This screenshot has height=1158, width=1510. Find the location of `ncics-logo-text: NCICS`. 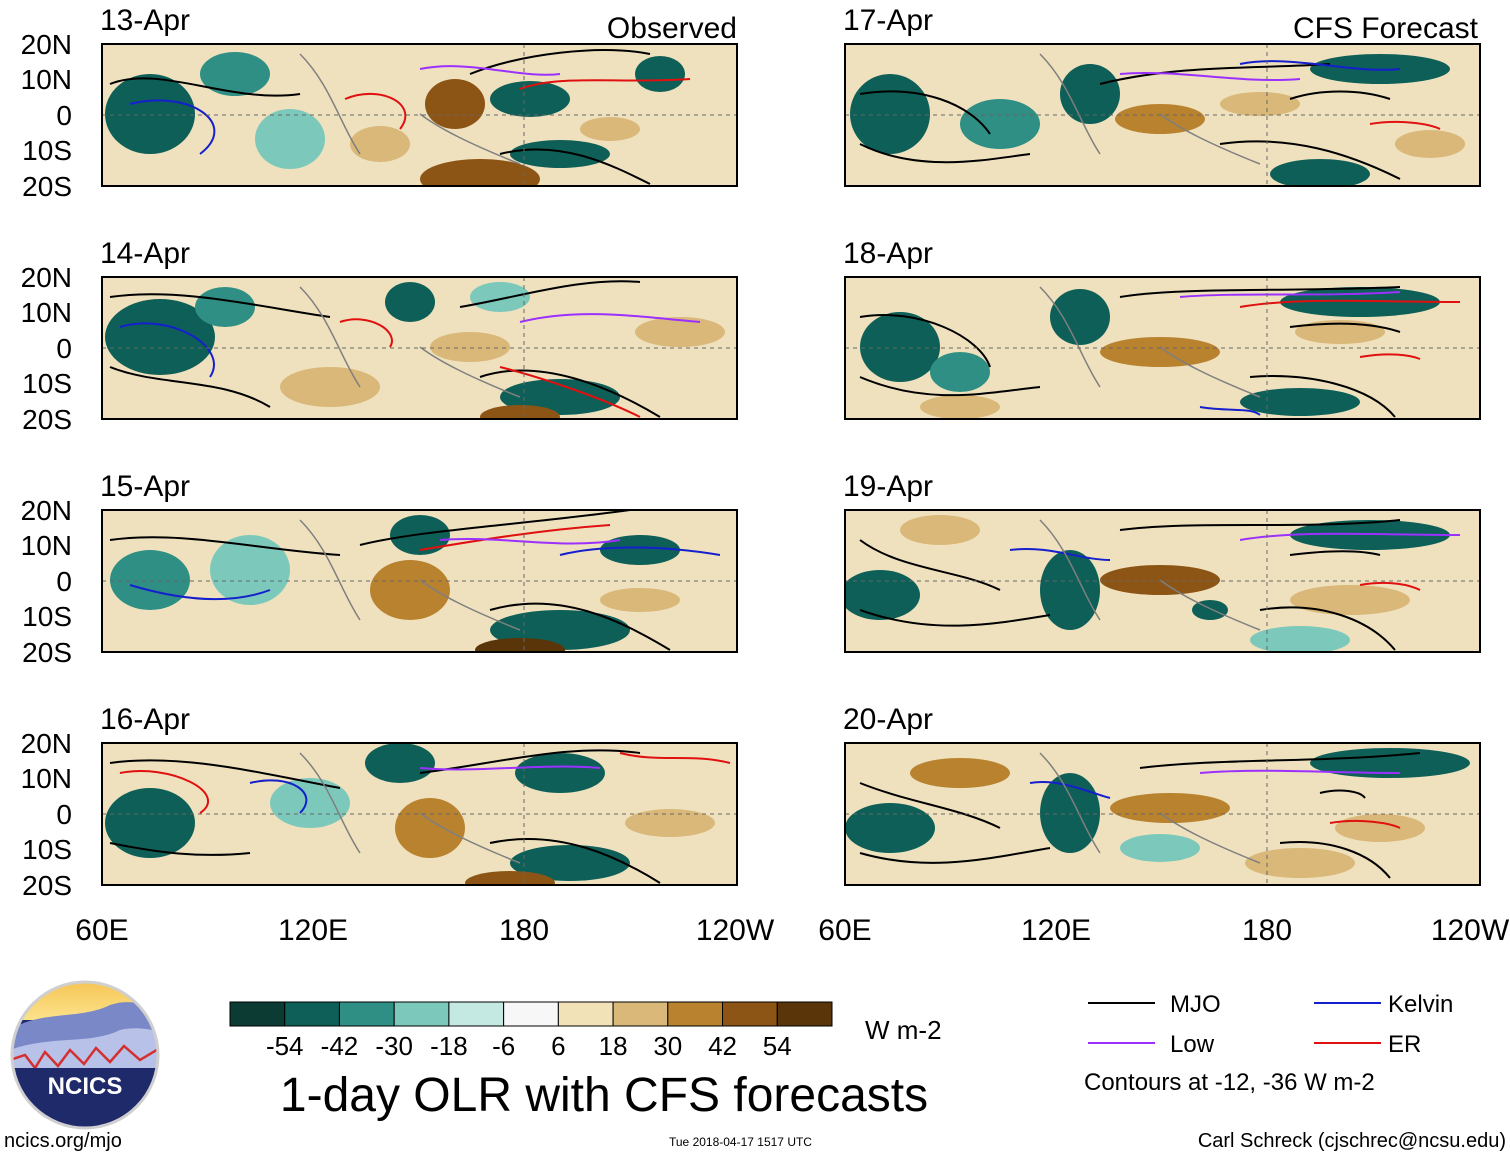

ncics-logo-text: NCICS is located at coordinates (85, 1086).